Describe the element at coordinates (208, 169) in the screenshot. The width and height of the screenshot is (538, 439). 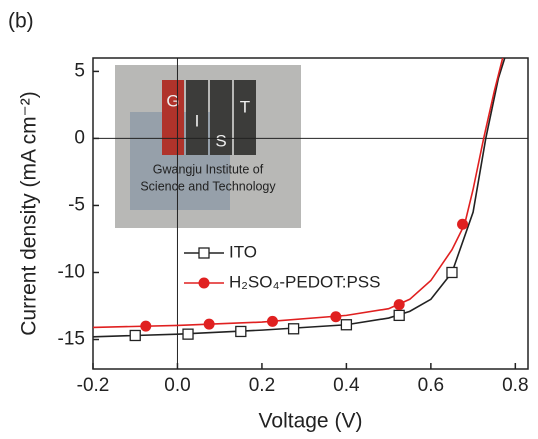
I see `inset-caption: Gwangju Institute of` at that location.